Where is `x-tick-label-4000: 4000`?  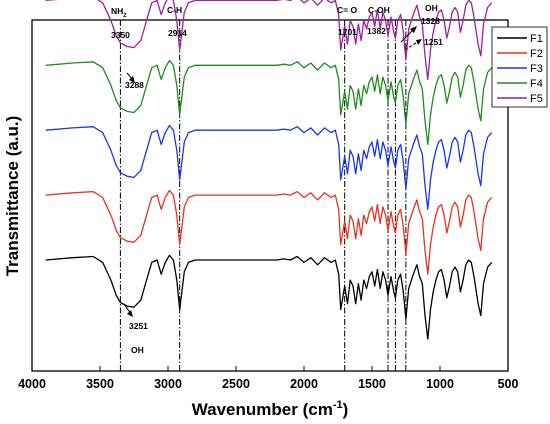
x-tick-label-4000: 4000 is located at coordinates (32, 384).